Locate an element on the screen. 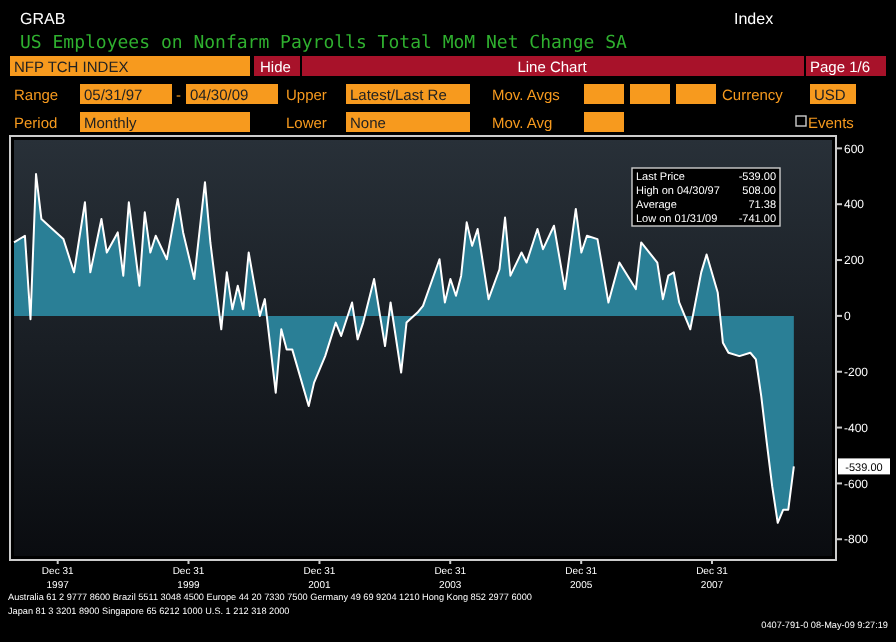 The image size is (896, 642). text: Index is located at coordinates (754, 19).